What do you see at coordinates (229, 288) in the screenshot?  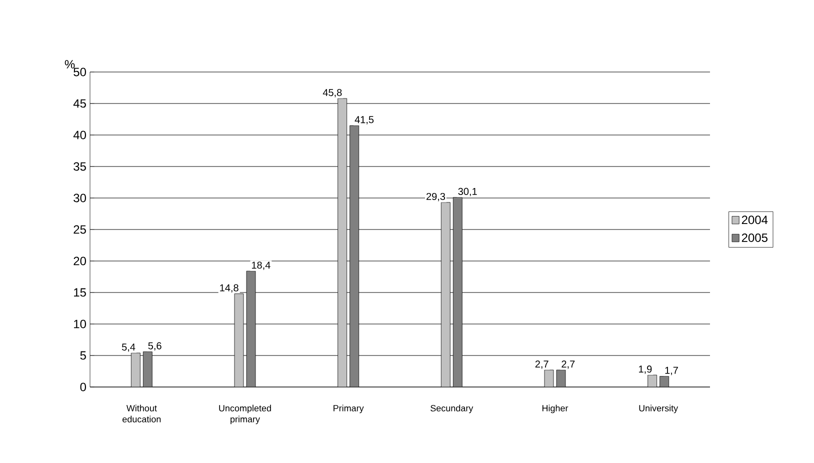 I see `data-label: 14,8` at bounding box center [229, 288].